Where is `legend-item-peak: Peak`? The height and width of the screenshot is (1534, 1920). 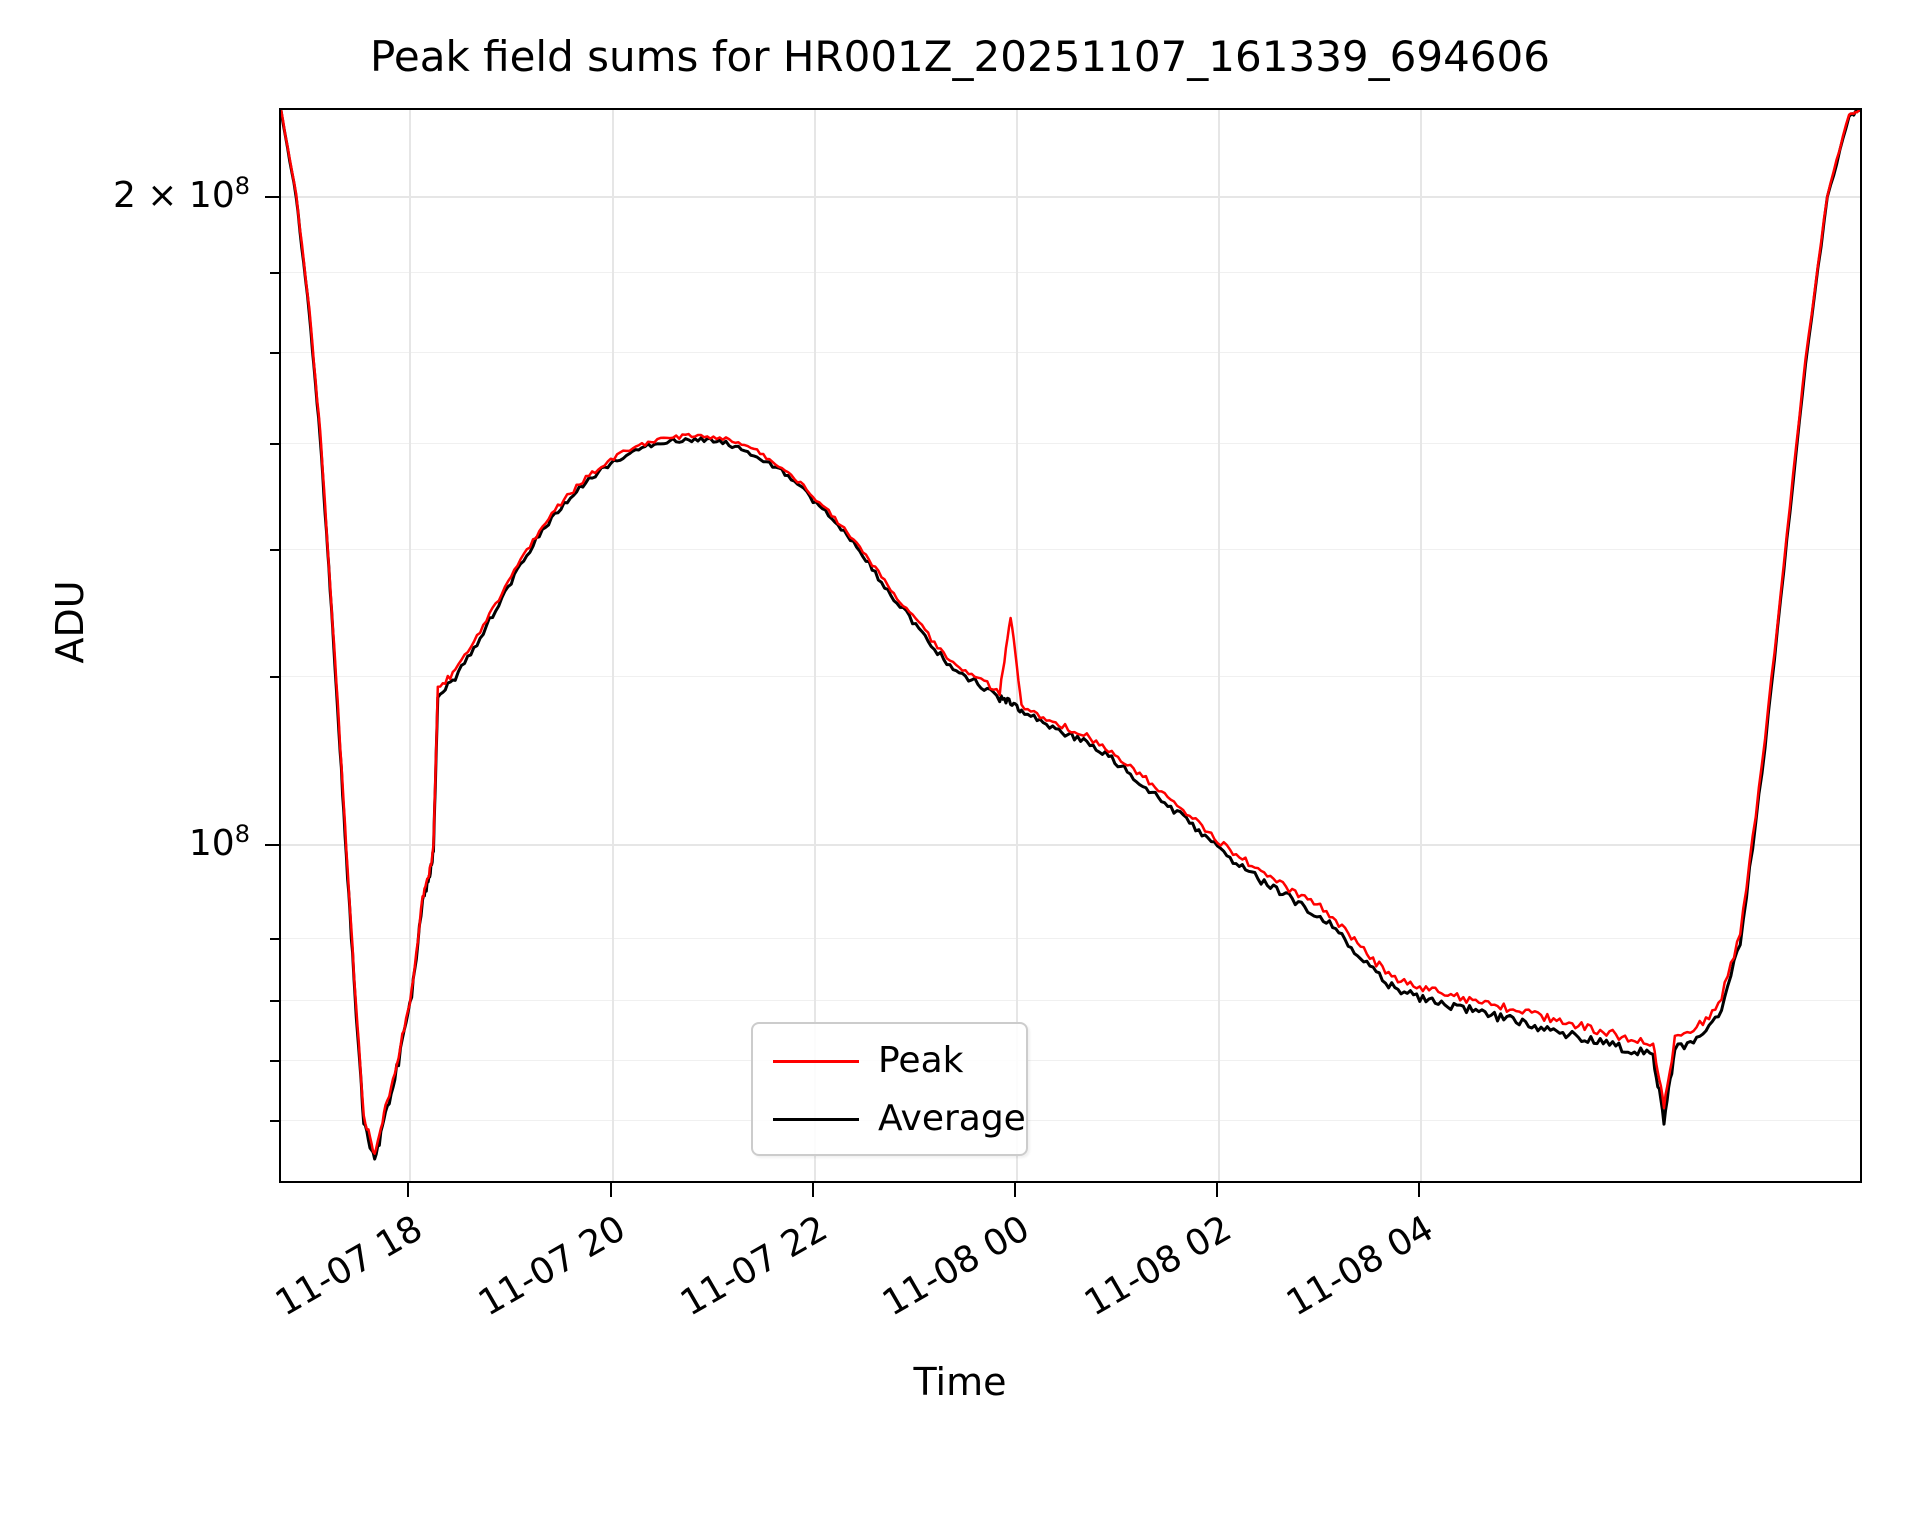
legend-item-peak: Peak is located at coordinates (889, 1062).